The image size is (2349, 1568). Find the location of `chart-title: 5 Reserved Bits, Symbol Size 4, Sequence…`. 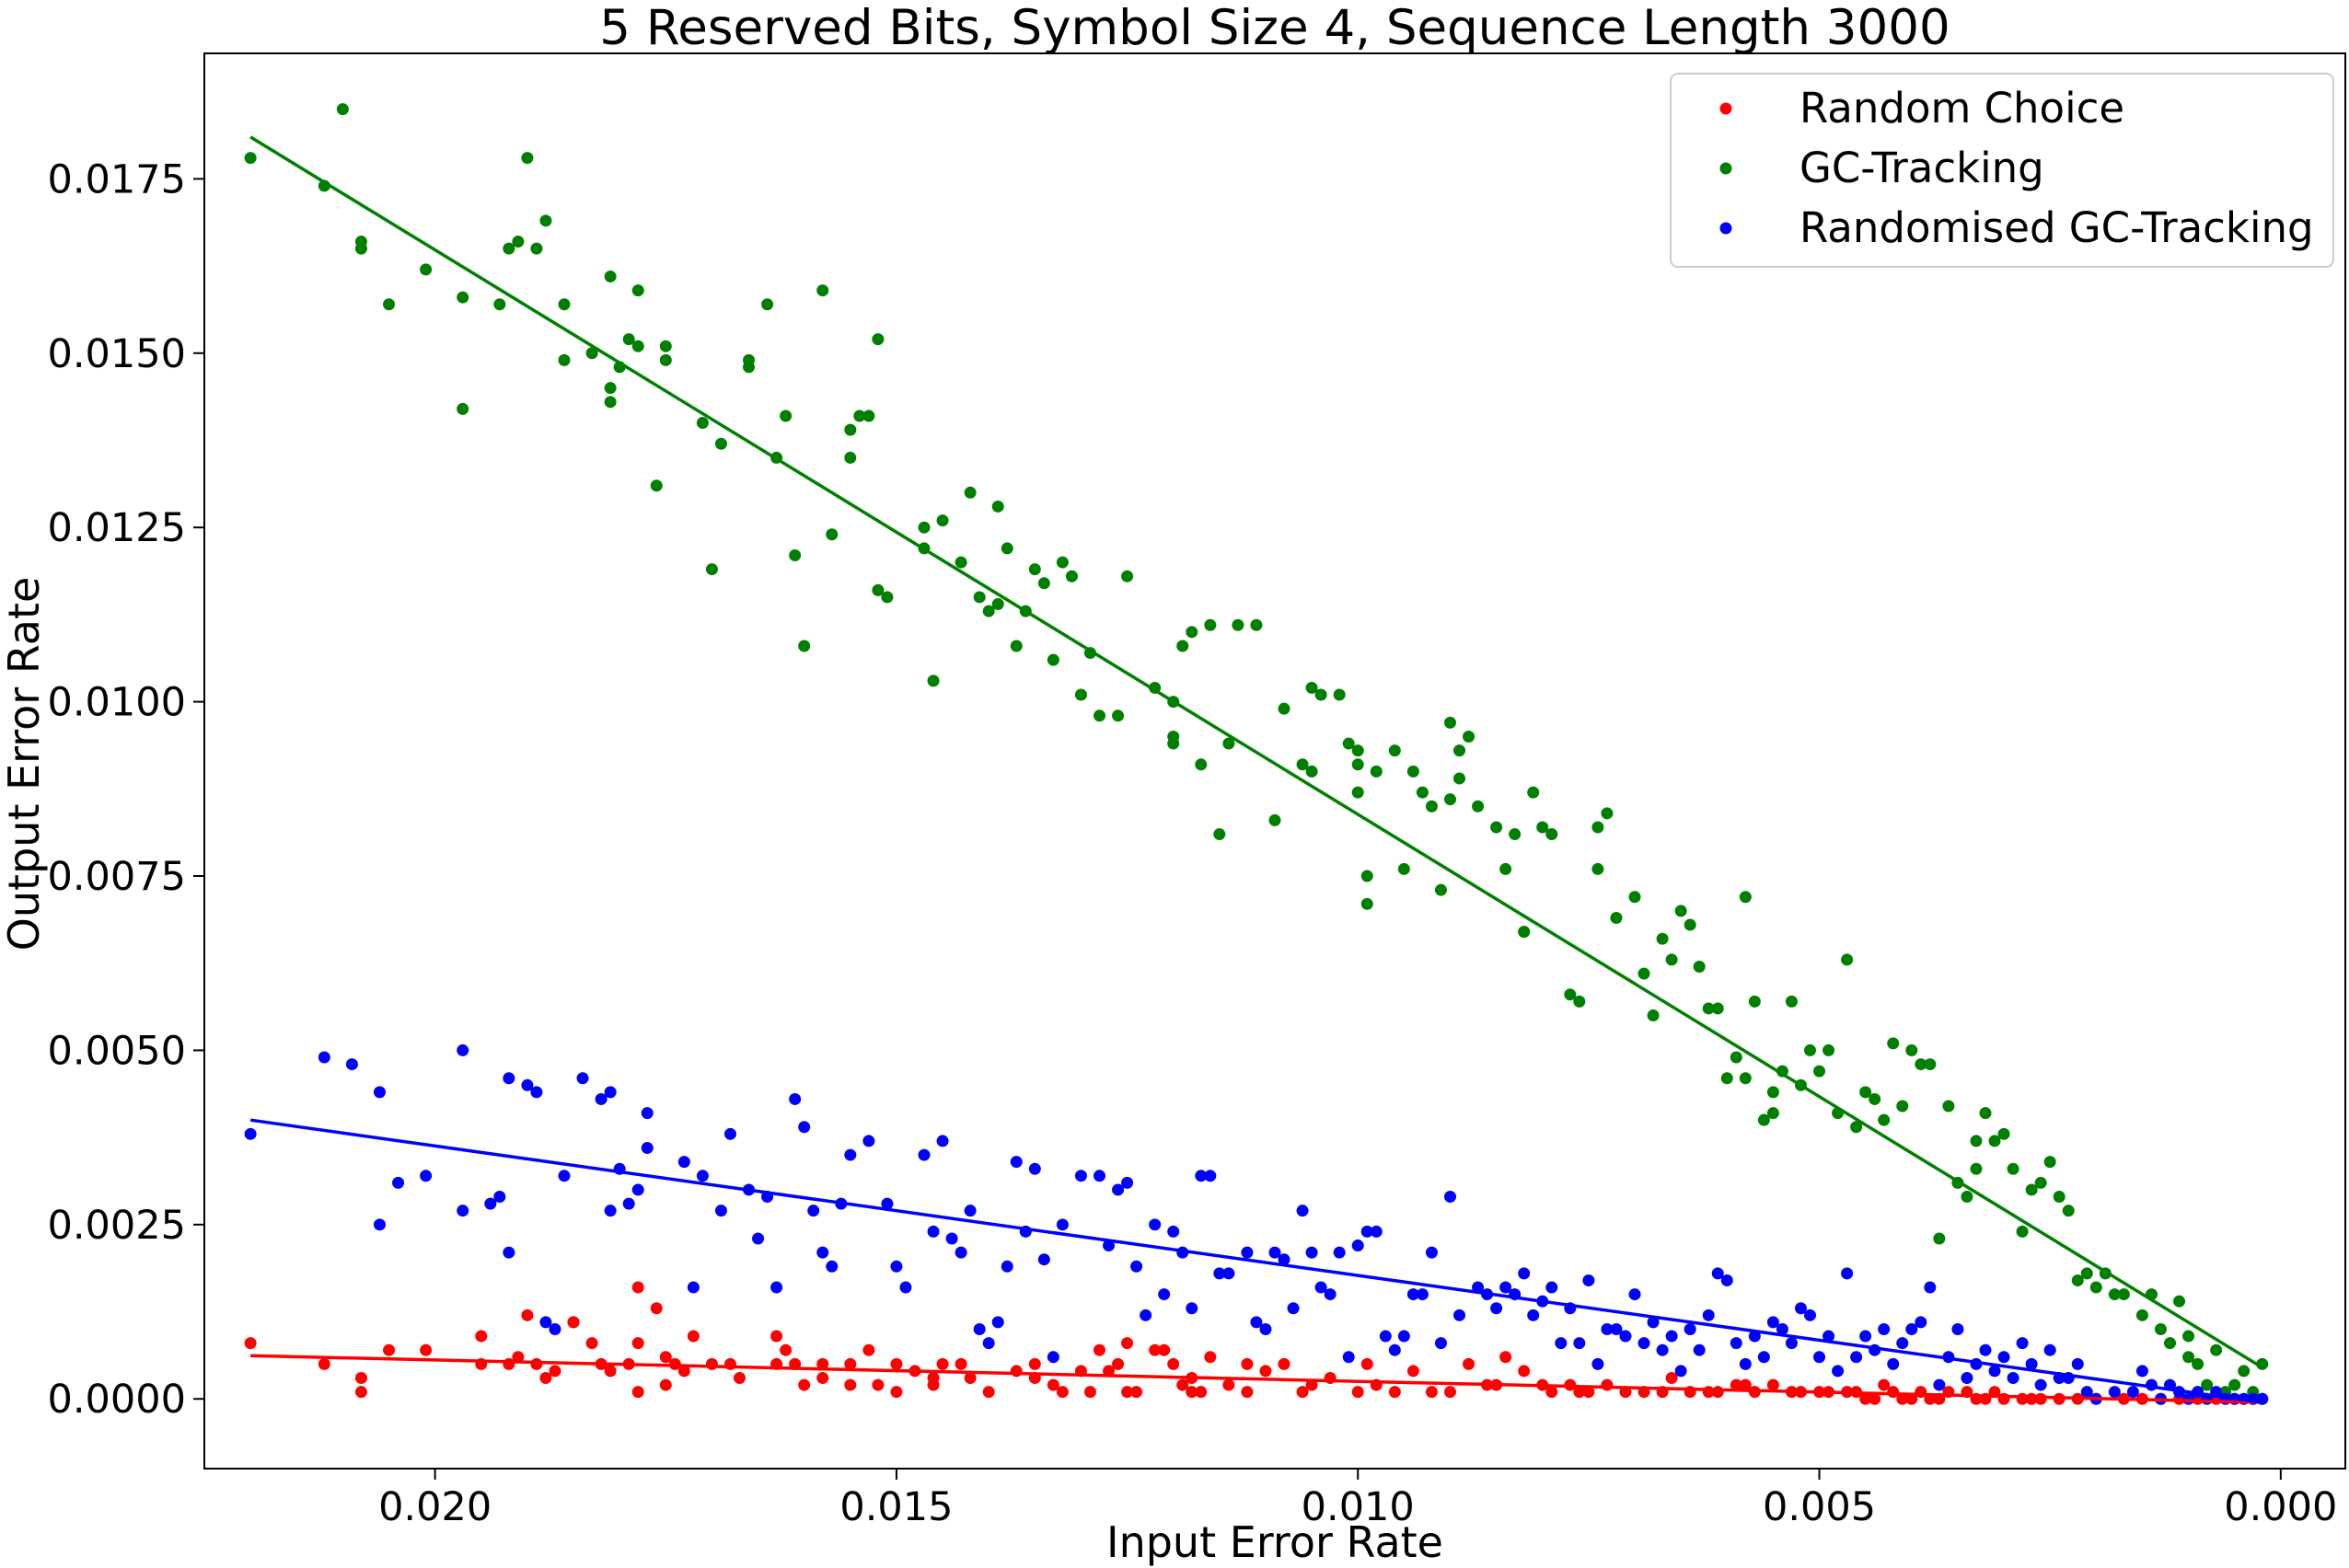

chart-title: 5 Reserved Bits, Symbol Size 4, Sequence… is located at coordinates (1274, 28).